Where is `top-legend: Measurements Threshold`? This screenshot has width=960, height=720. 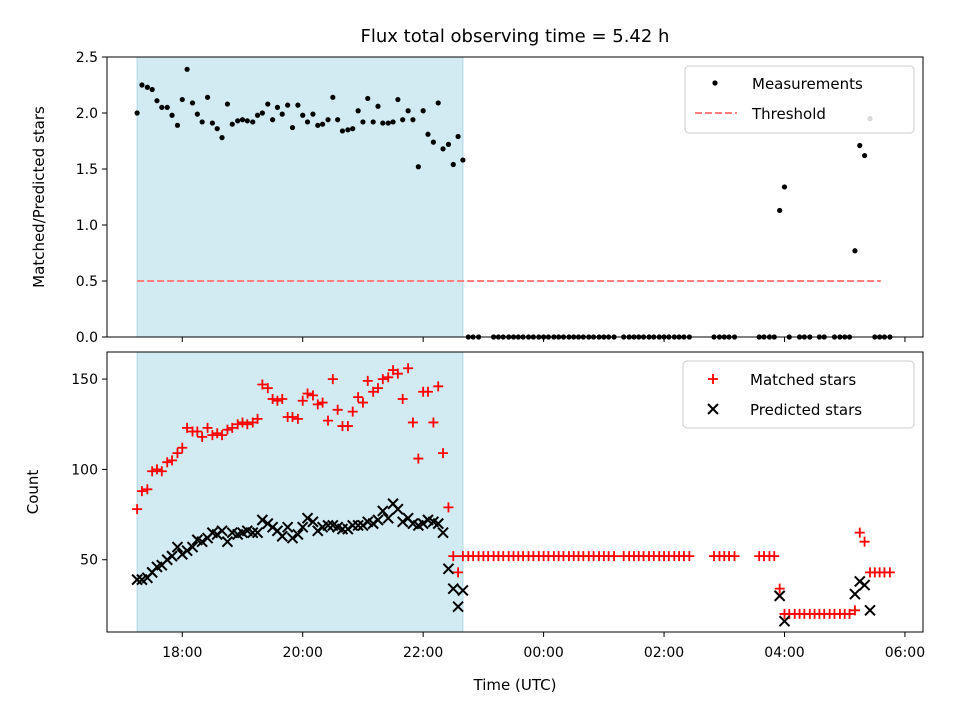 top-legend: Measurements Threshold is located at coordinates (799, 99).